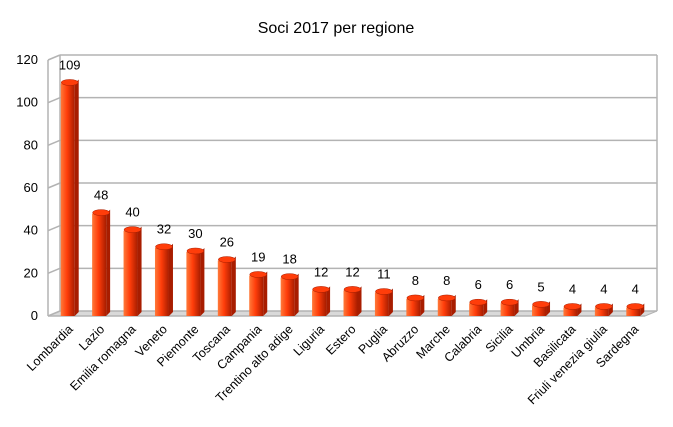 This screenshot has height=427, width=673. I want to click on data-label: 5, so click(540, 286).